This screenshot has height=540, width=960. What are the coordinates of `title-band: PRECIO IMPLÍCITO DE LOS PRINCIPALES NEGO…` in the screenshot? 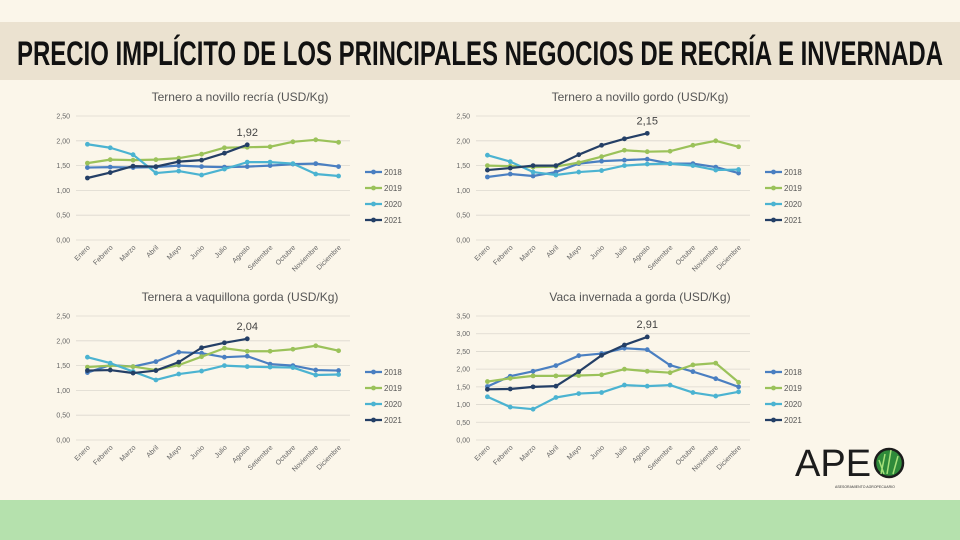 It's located at (480, 51).